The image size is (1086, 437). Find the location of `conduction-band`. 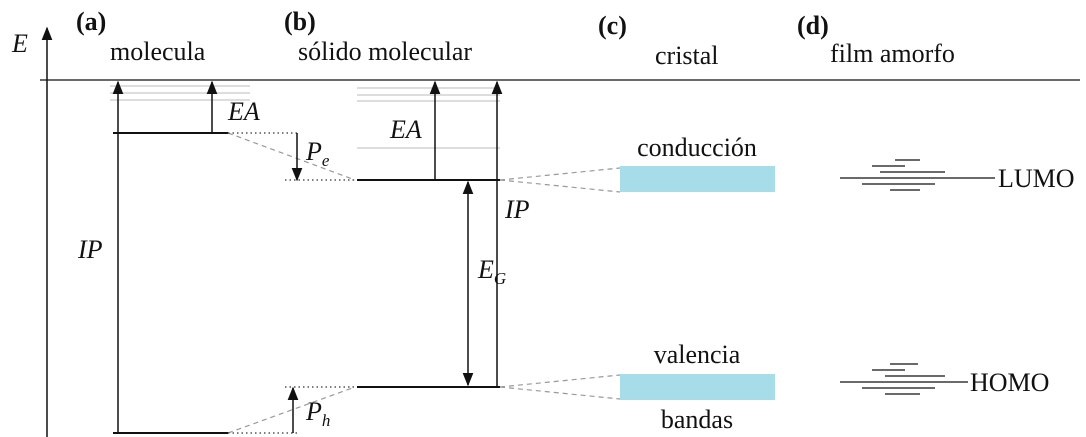

conduction-band is located at coordinates (697, 179).